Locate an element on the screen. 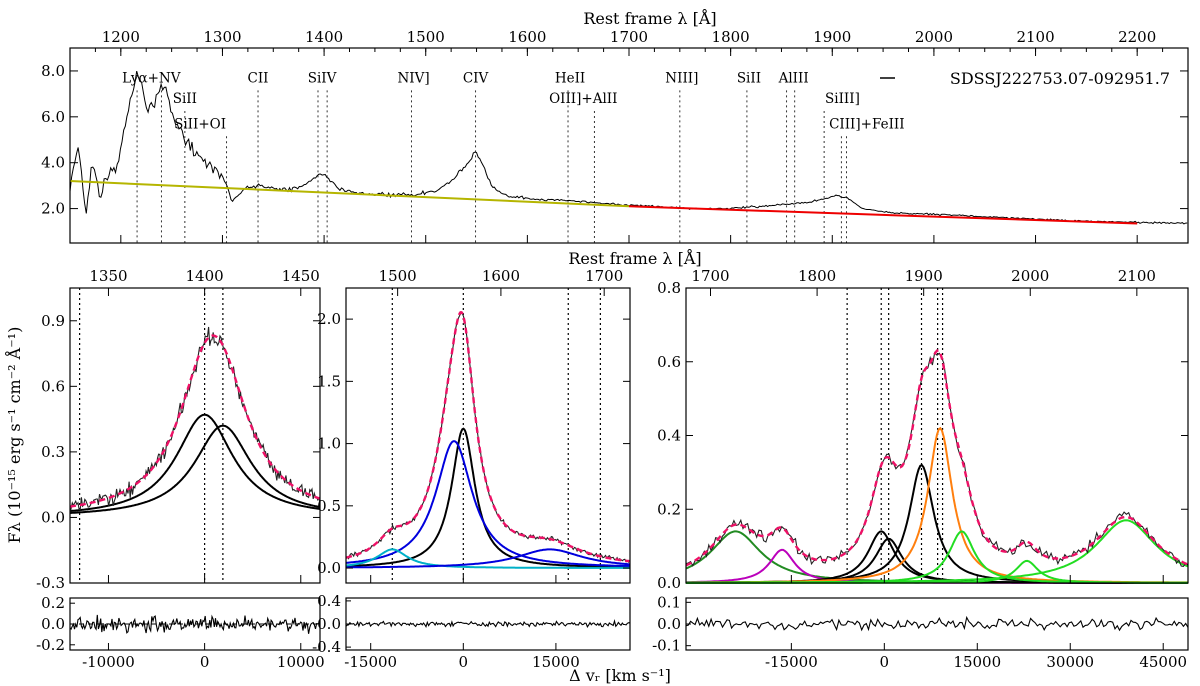 The height and width of the screenshot is (686, 1200). y-tick-label: 0.5 is located at coordinates (329, 506).